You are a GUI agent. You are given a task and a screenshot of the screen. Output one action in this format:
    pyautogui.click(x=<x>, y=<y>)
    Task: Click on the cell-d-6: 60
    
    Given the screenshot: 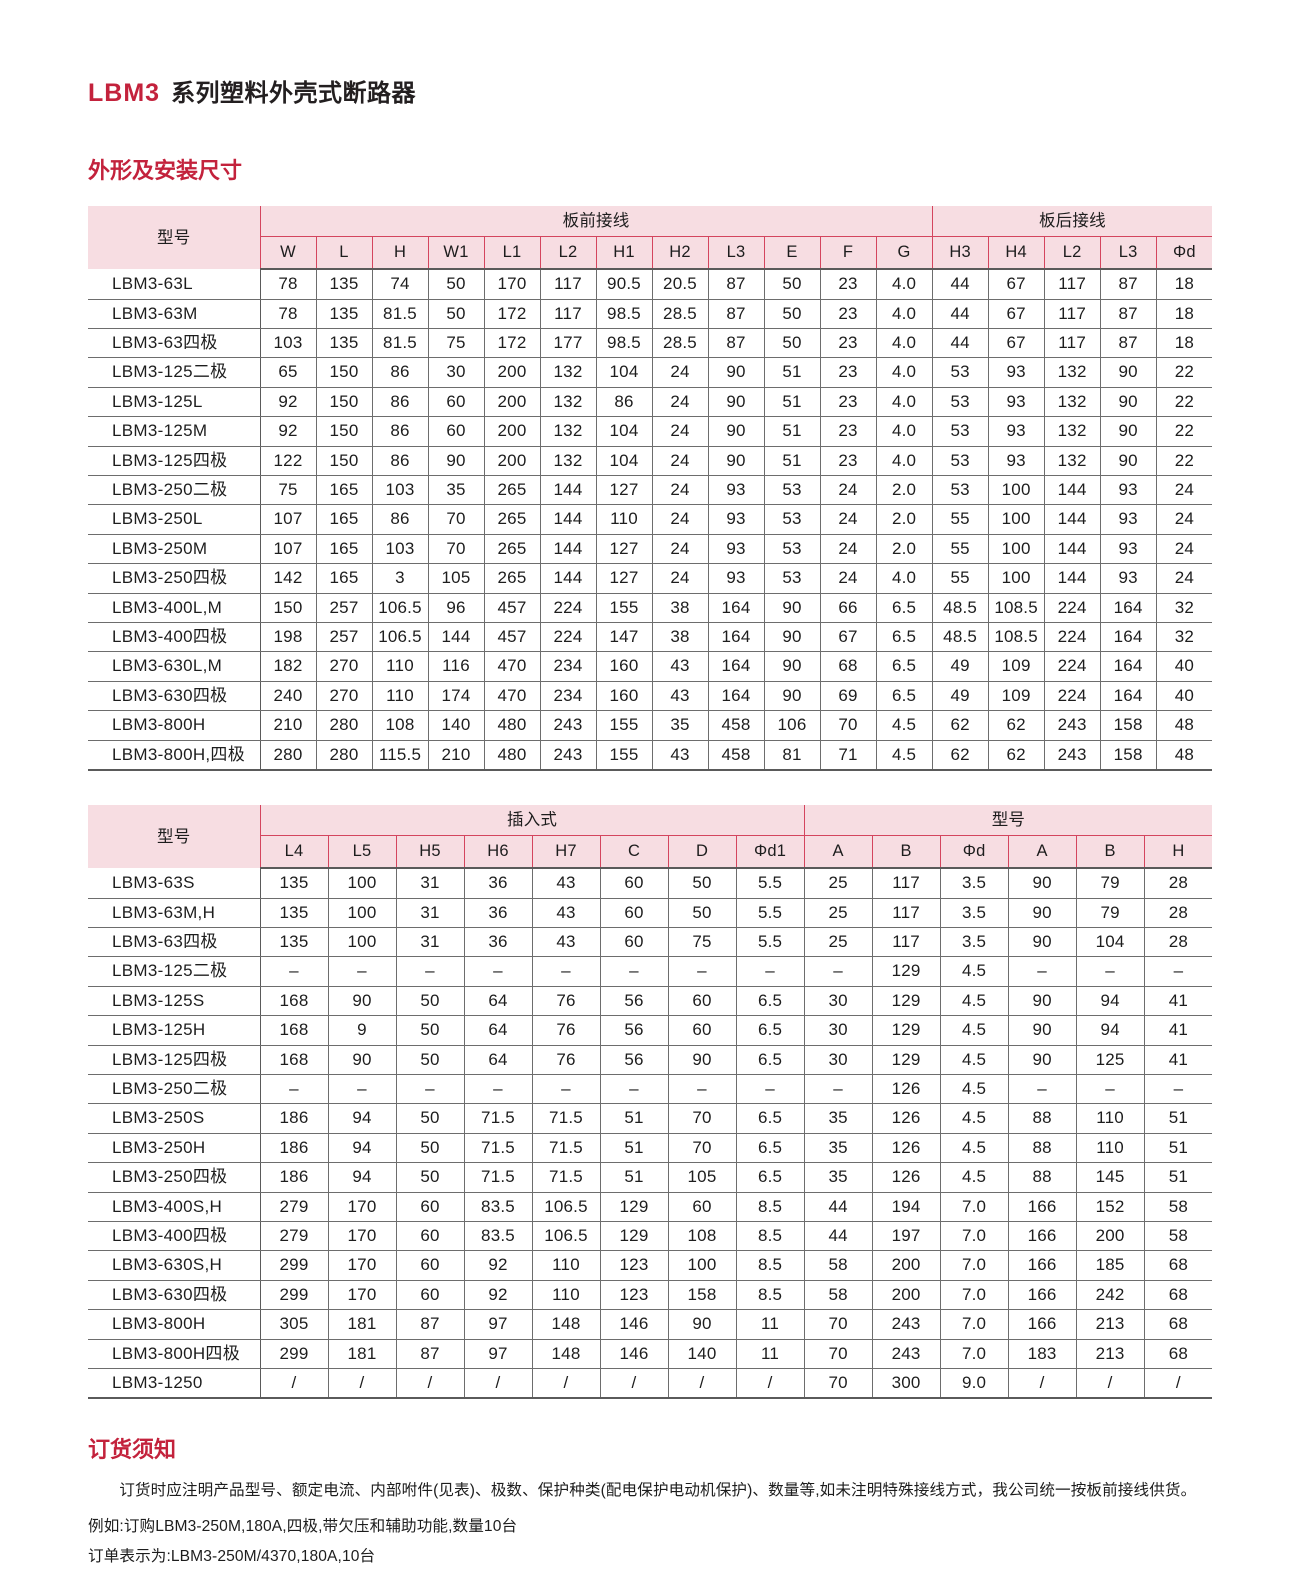 What is the action you would take?
    pyautogui.click(x=702, y=1001)
    